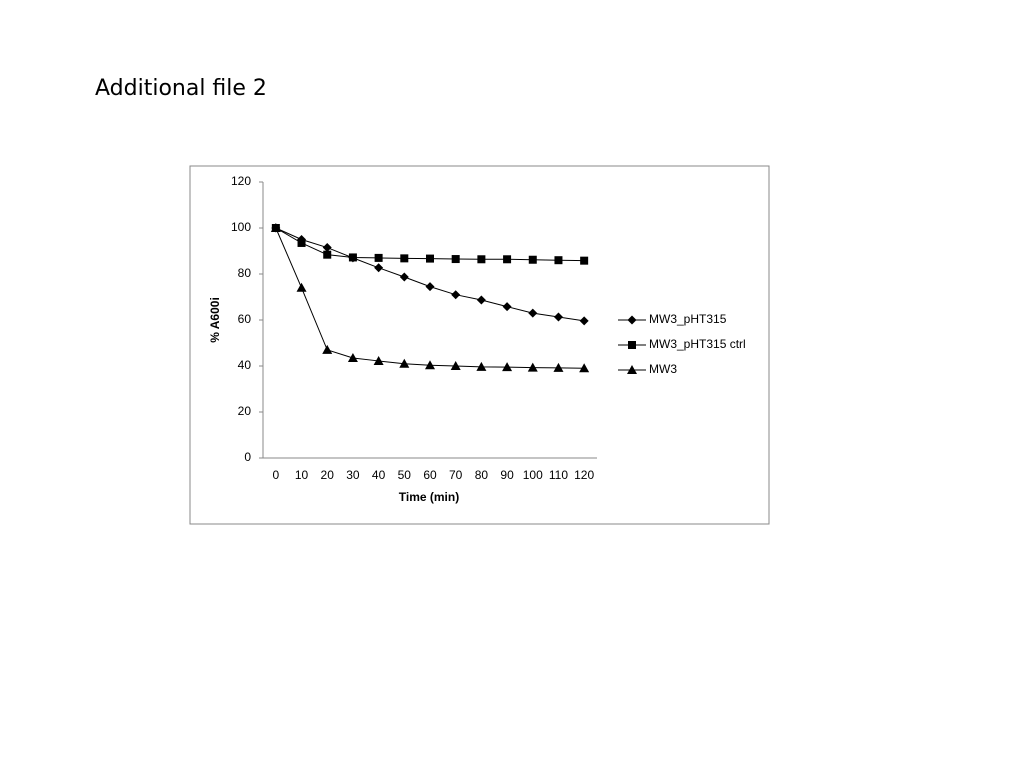  I want to click on y-tick-label: 80, so click(245, 273).